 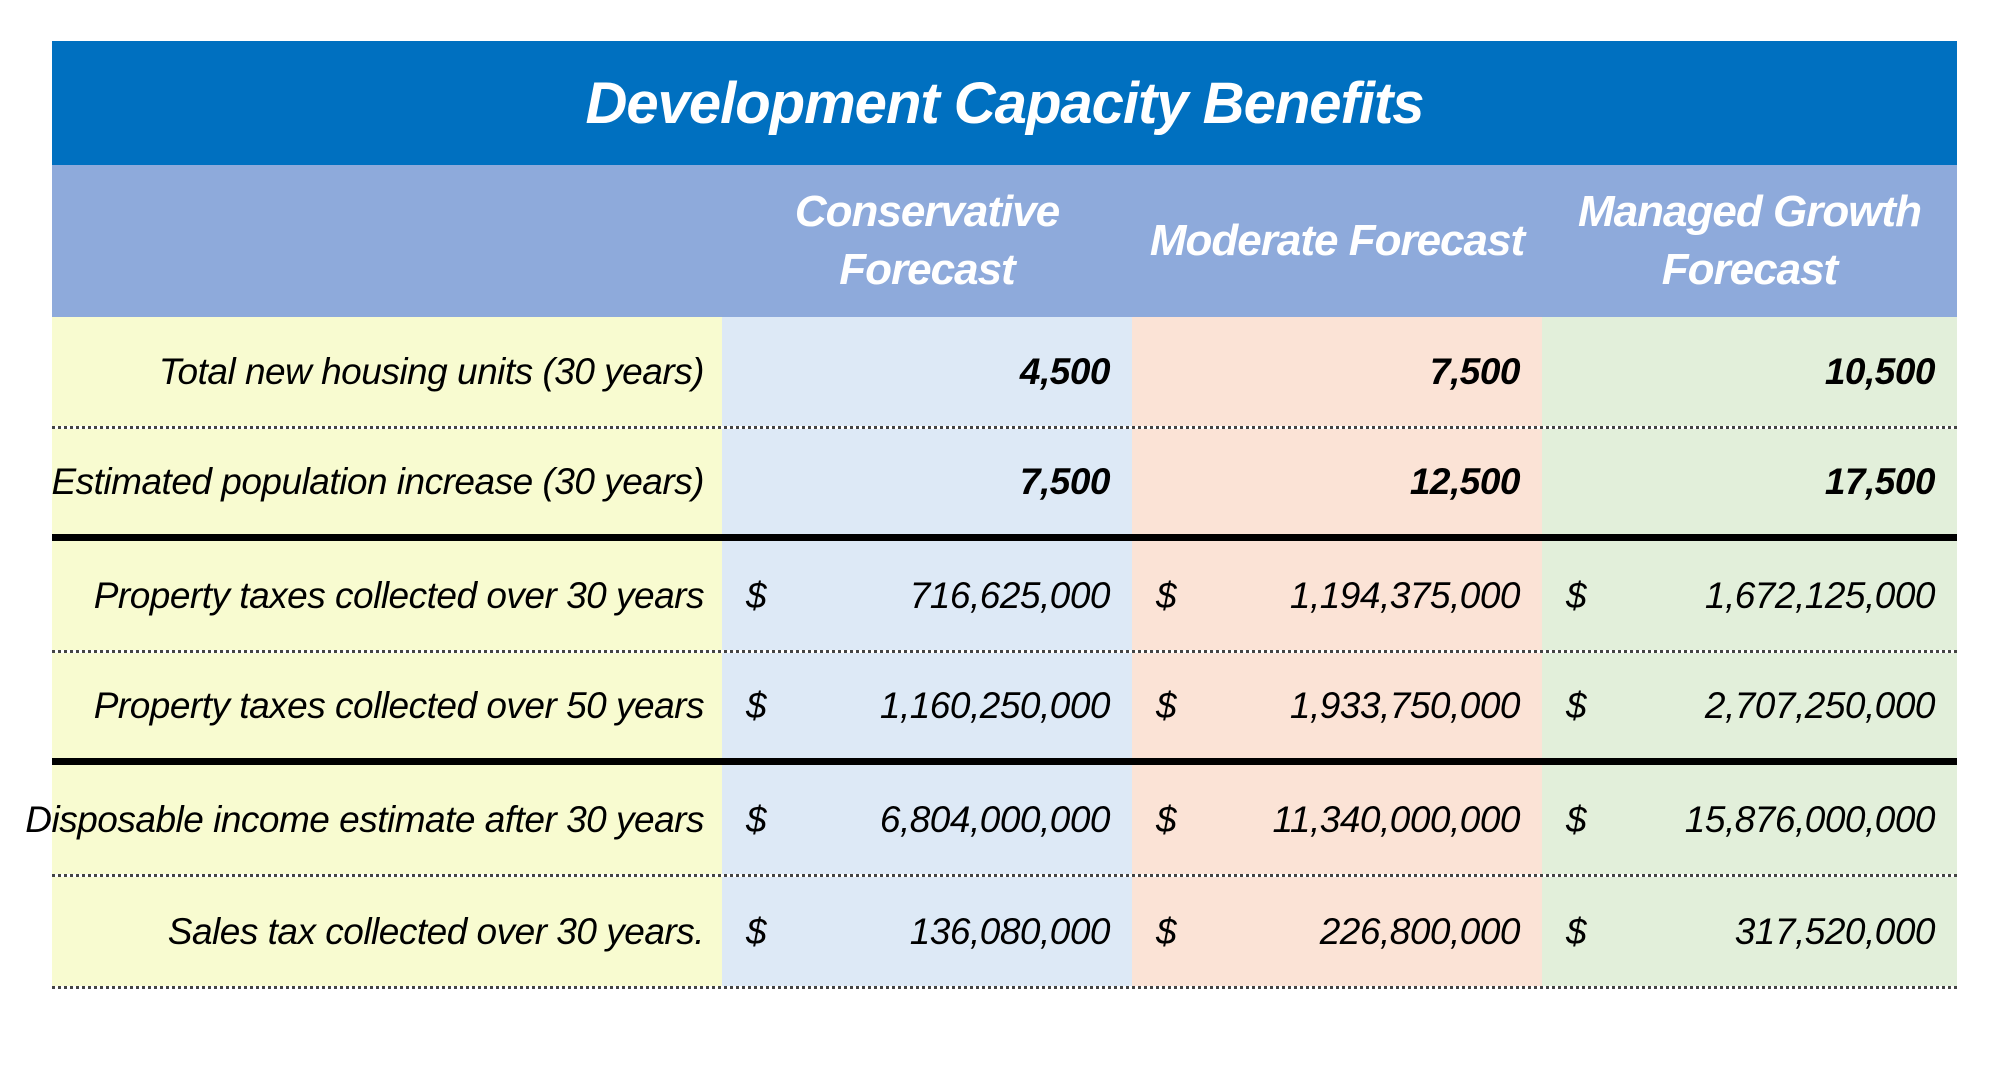 What do you see at coordinates (1465, 481) in the screenshot?
I see `amount: 12,500` at bounding box center [1465, 481].